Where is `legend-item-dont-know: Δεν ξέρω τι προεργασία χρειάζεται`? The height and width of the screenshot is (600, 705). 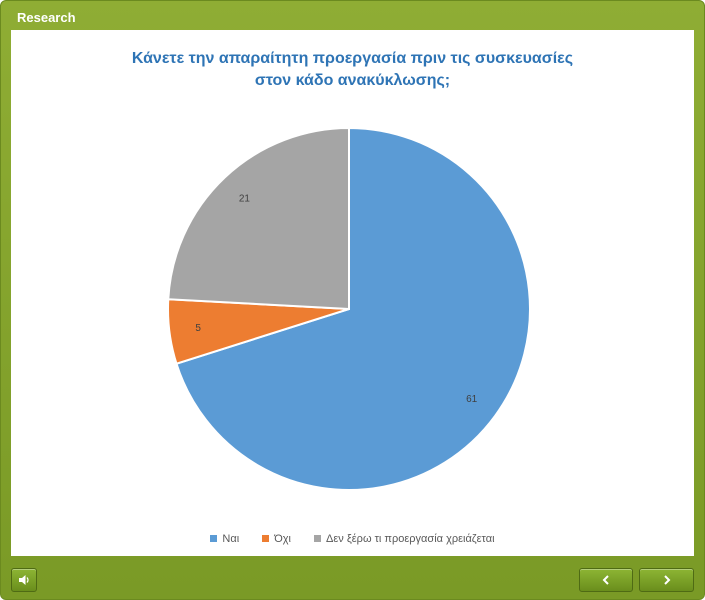
legend-item-dont-know: Δεν ξέρω τι προεργασία χρειάζεται is located at coordinates (404, 539).